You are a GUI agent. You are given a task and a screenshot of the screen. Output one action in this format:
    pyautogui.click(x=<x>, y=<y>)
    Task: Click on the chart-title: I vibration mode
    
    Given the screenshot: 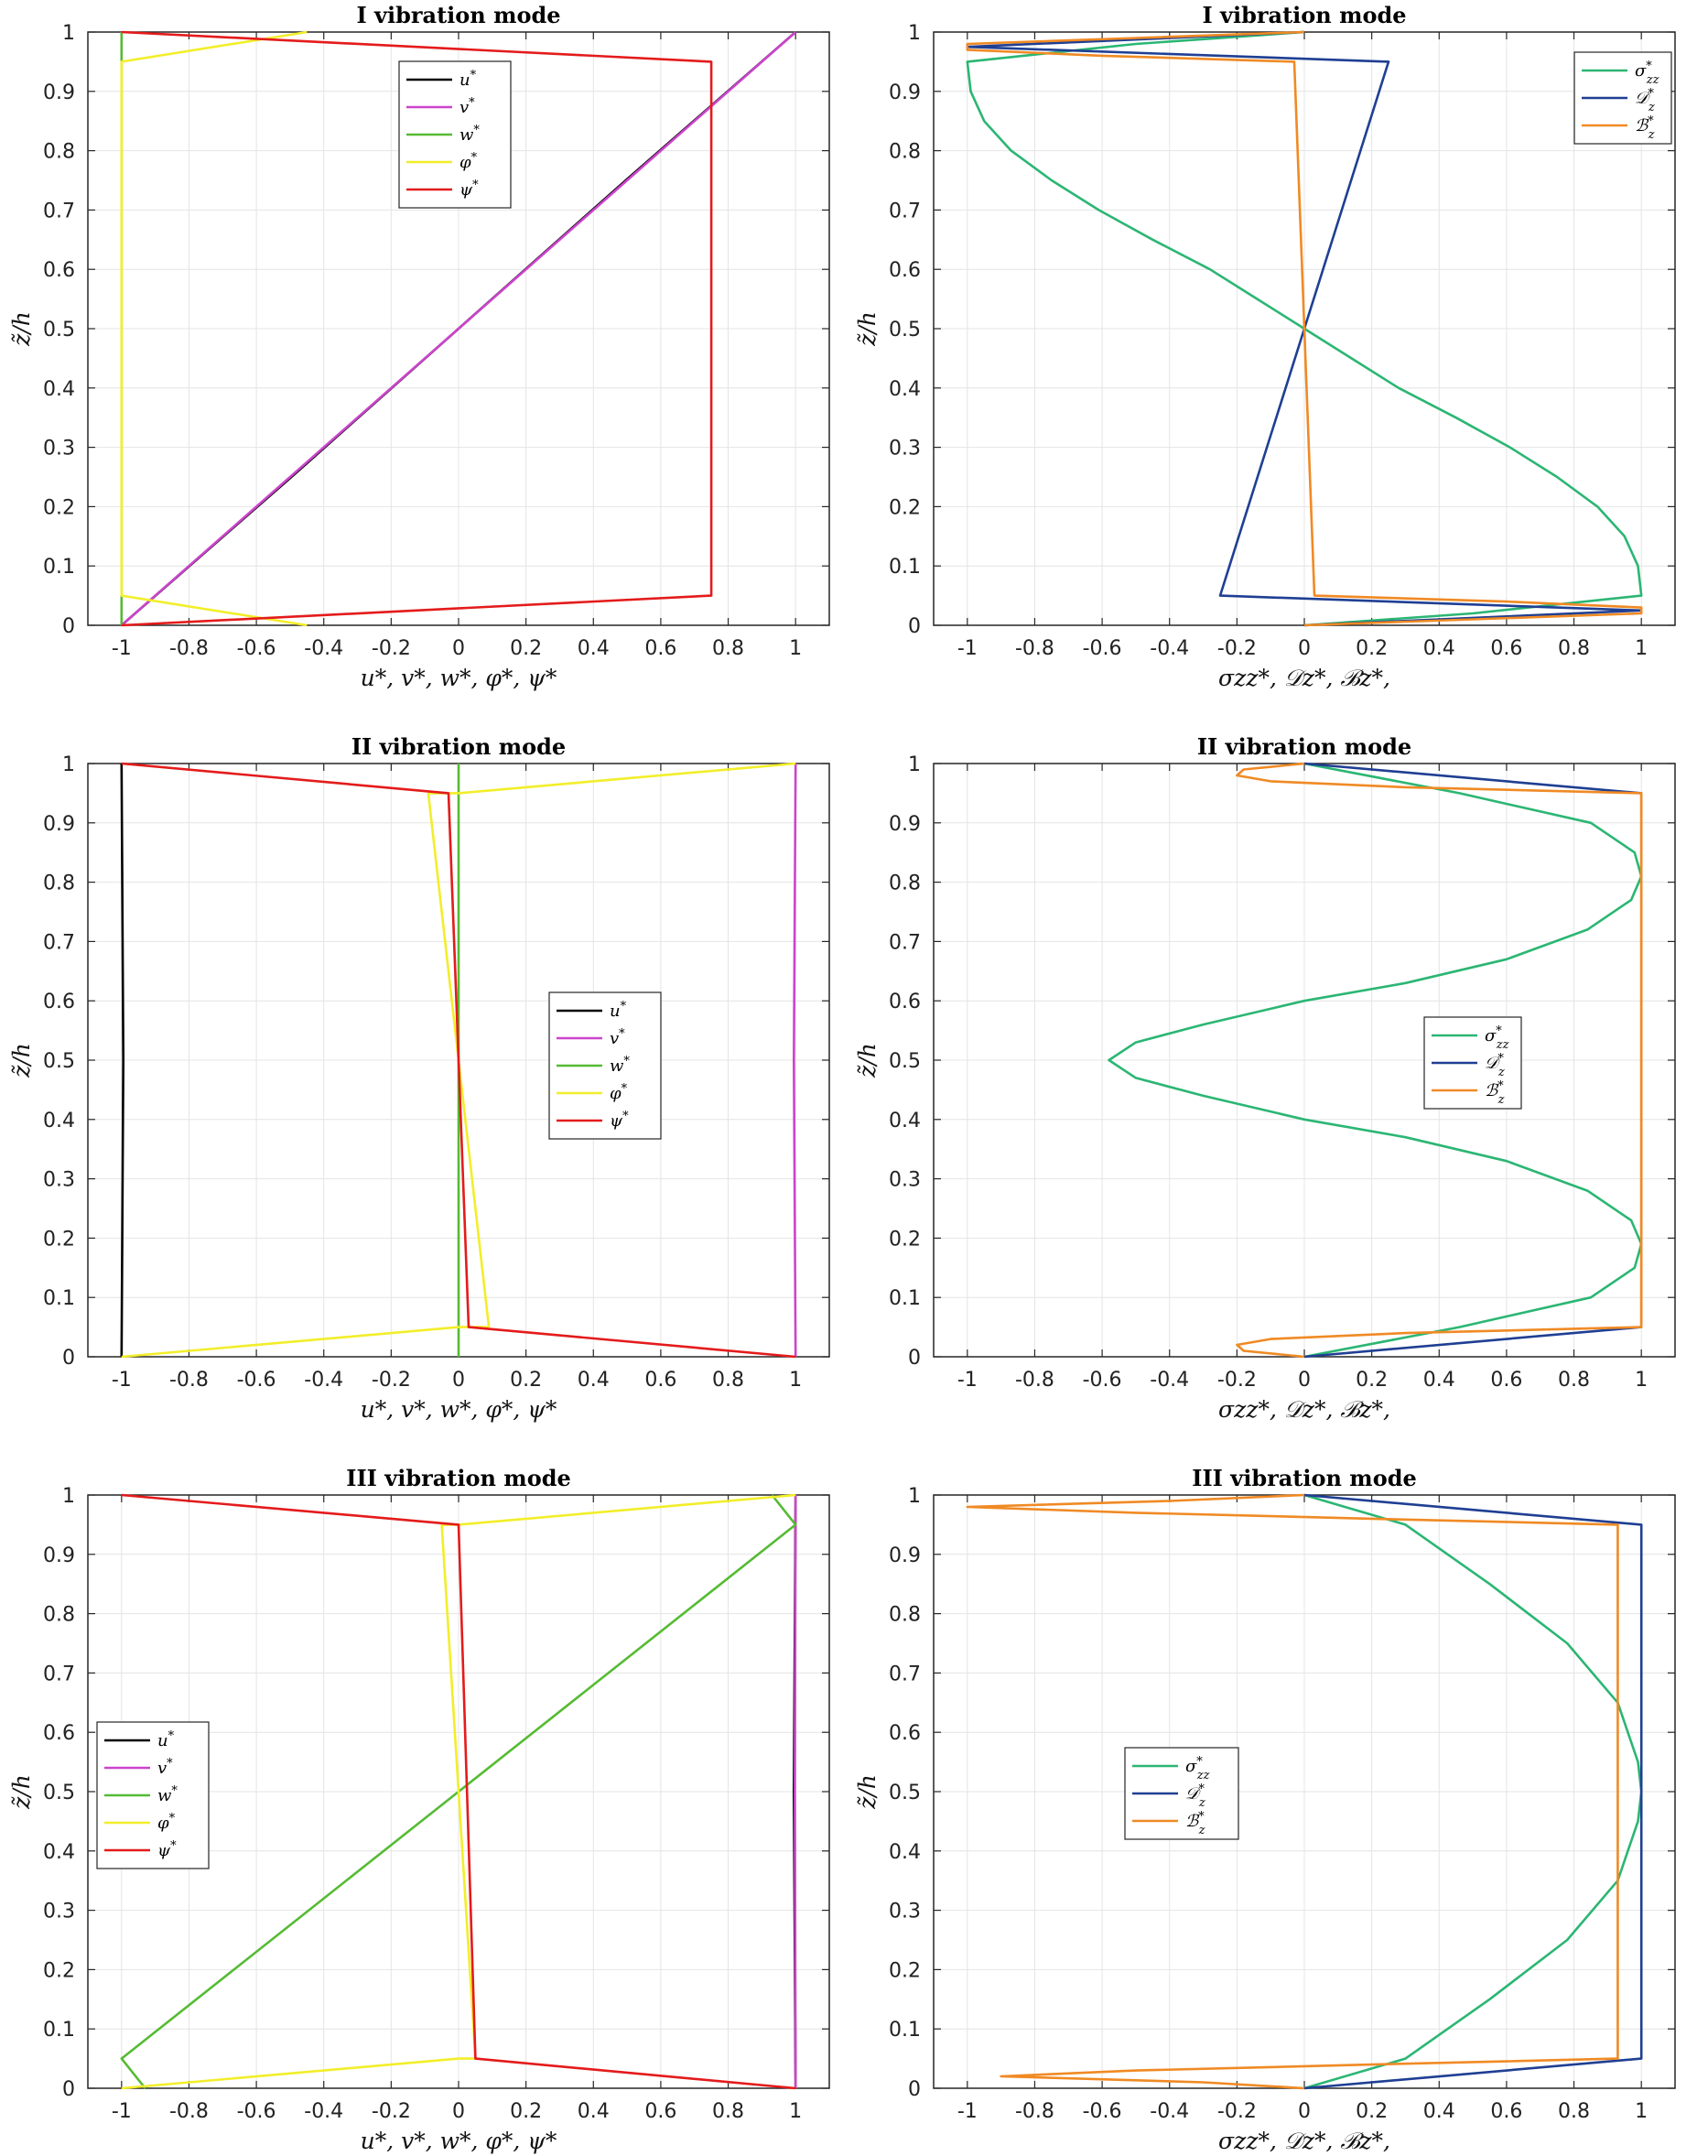 What is the action you would take?
    pyautogui.click(x=458, y=15)
    